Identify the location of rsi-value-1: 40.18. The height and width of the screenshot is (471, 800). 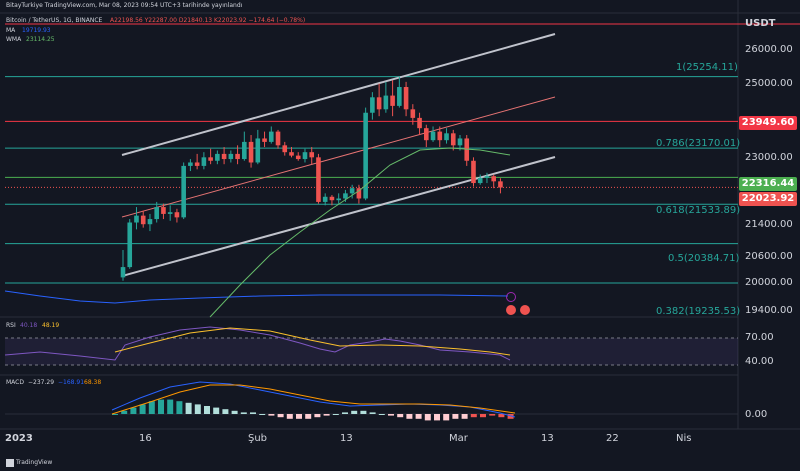
(29, 325).